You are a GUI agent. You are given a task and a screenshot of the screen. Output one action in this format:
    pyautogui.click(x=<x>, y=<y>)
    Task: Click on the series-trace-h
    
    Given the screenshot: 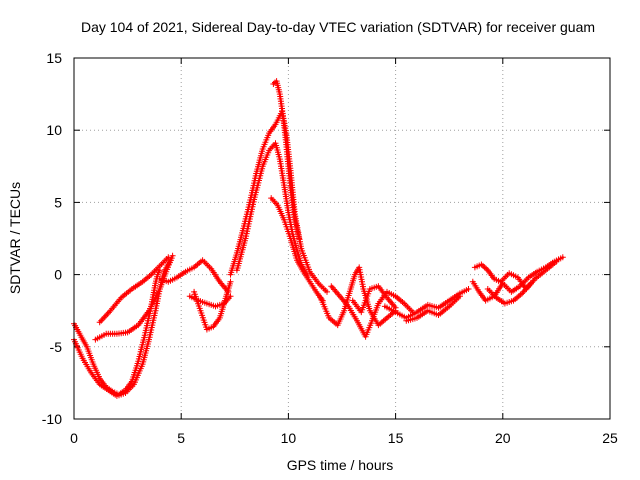 What is the action you would take?
    pyautogui.click(x=279, y=201)
    